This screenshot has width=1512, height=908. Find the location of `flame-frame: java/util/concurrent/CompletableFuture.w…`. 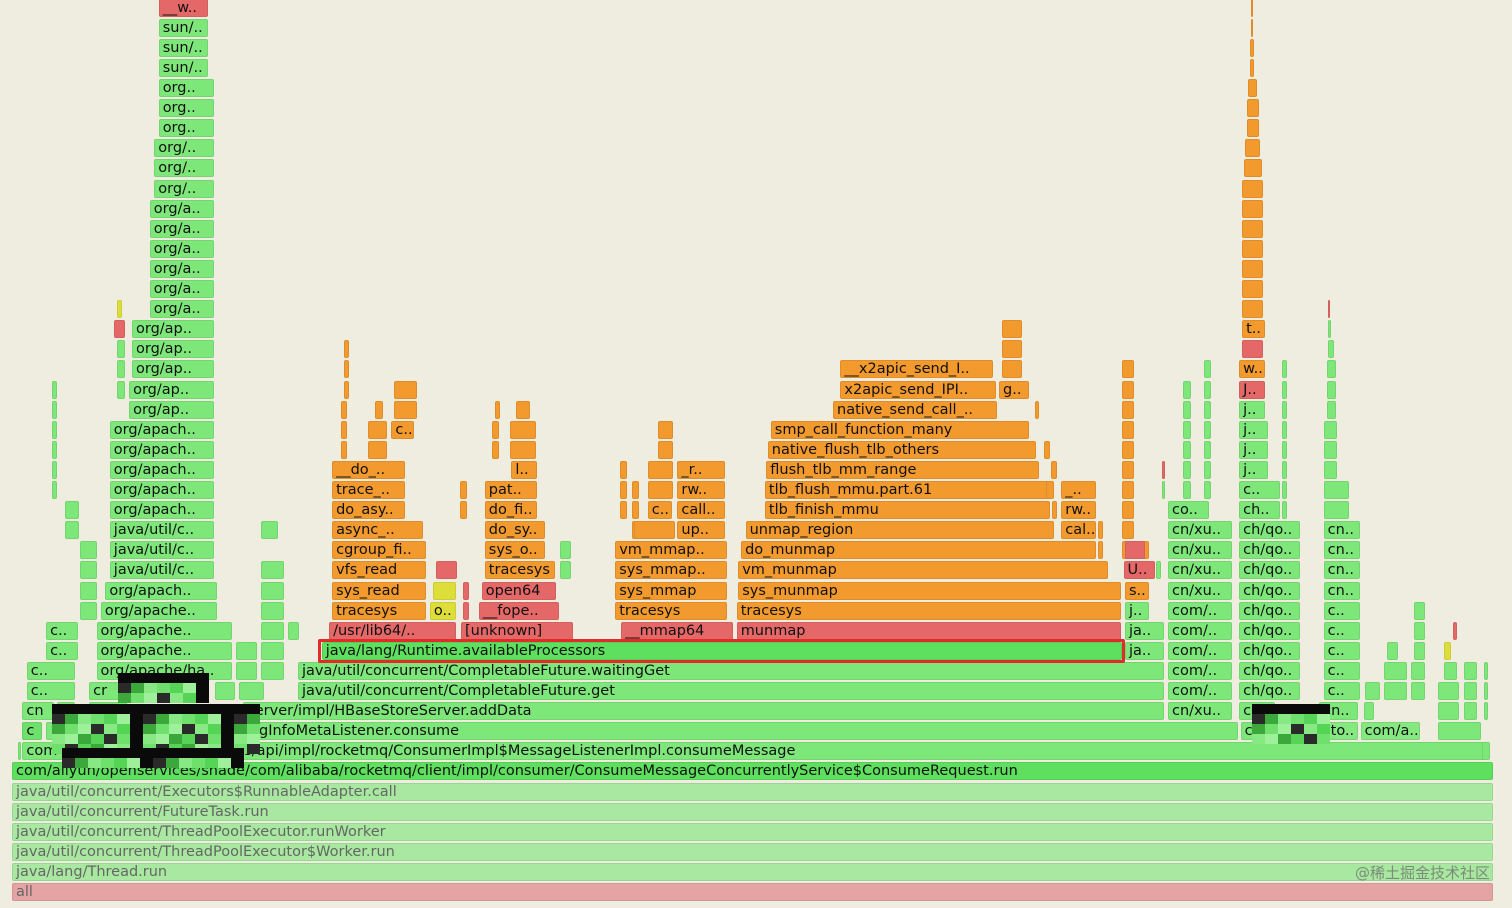

flame-frame: java/util/concurrent/CompletableFuture.w… is located at coordinates (731, 670).